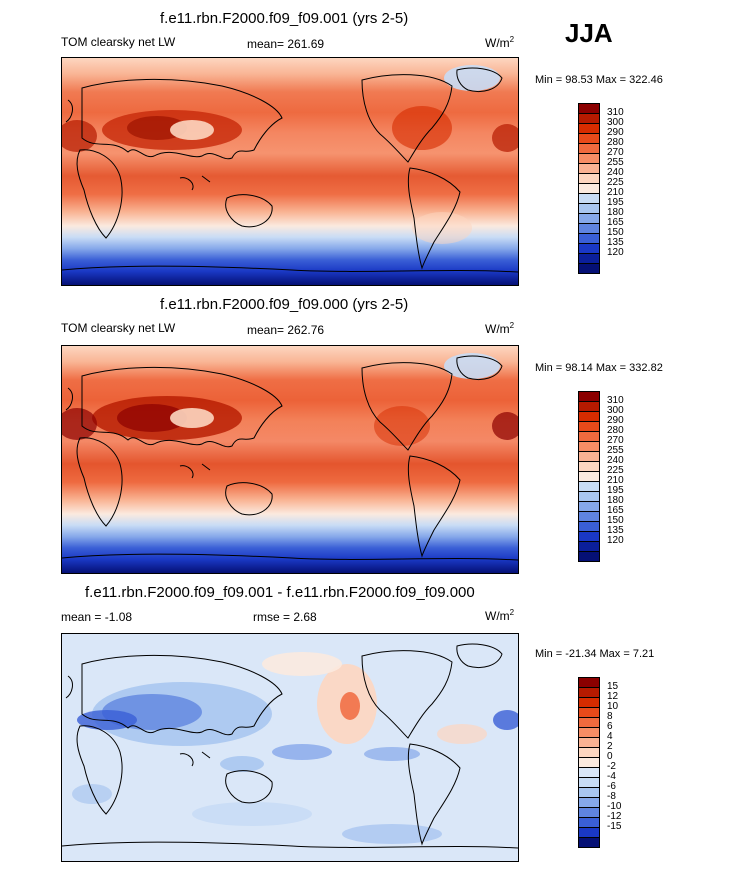 Image resolution: width=733 pixels, height=872 pixels. I want to click on cb2-tick-label: 300, so click(615, 410).